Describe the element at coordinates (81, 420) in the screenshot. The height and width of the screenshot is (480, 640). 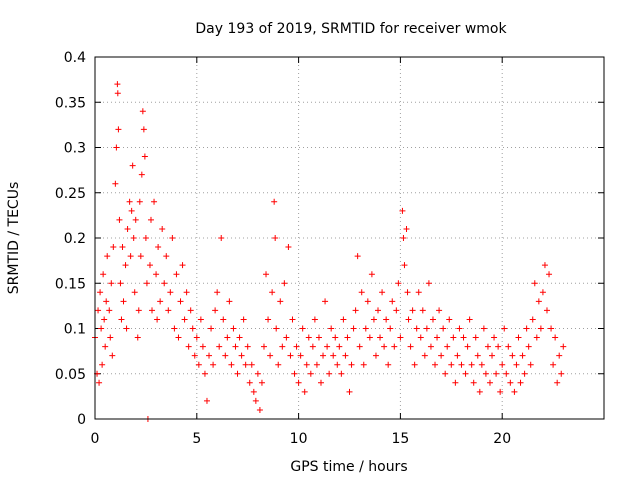
I see `y-tick-label: 0` at that location.